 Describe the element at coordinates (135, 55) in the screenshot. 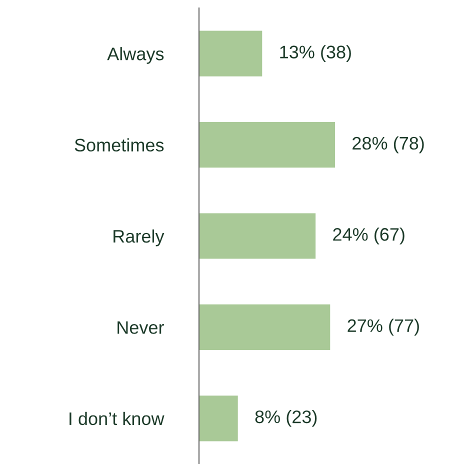

I see `y-tick-label: Always` at that location.